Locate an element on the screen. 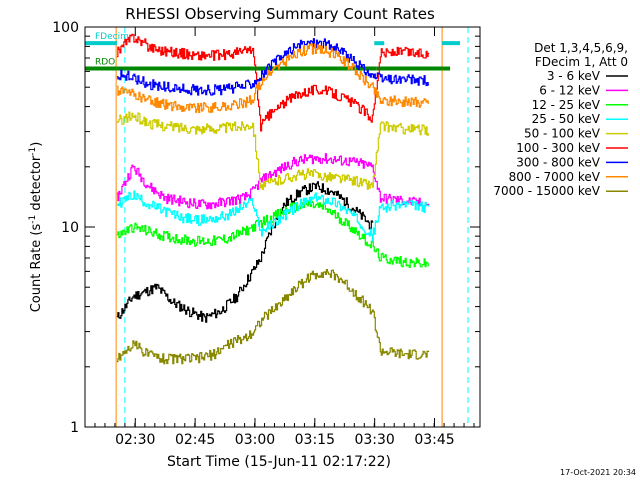 The image size is (640, 480). y-axis-label-end: ) is located at coordinates (36, 144).